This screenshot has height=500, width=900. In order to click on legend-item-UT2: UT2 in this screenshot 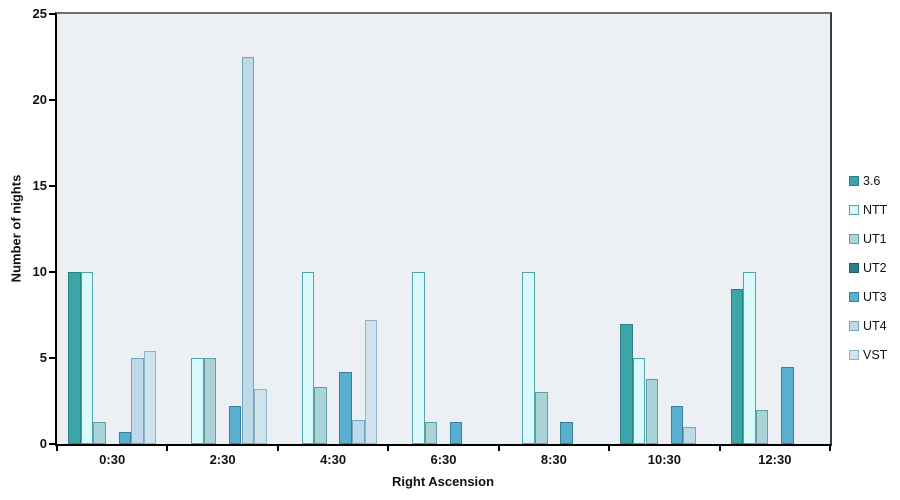, I will do `click(868, 267)`.